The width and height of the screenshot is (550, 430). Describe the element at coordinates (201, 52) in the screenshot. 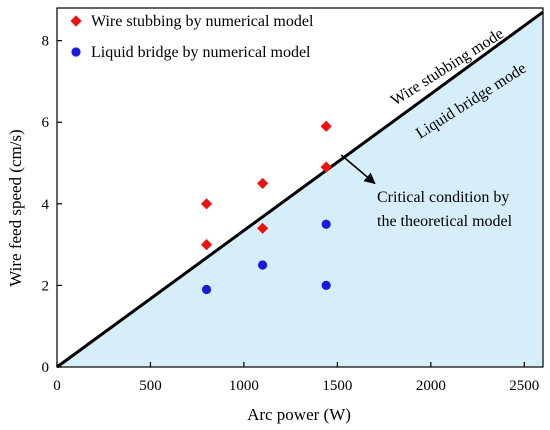

I see `legend-label-liquid-bridge: Liquid bridge by numerical model` at that location.